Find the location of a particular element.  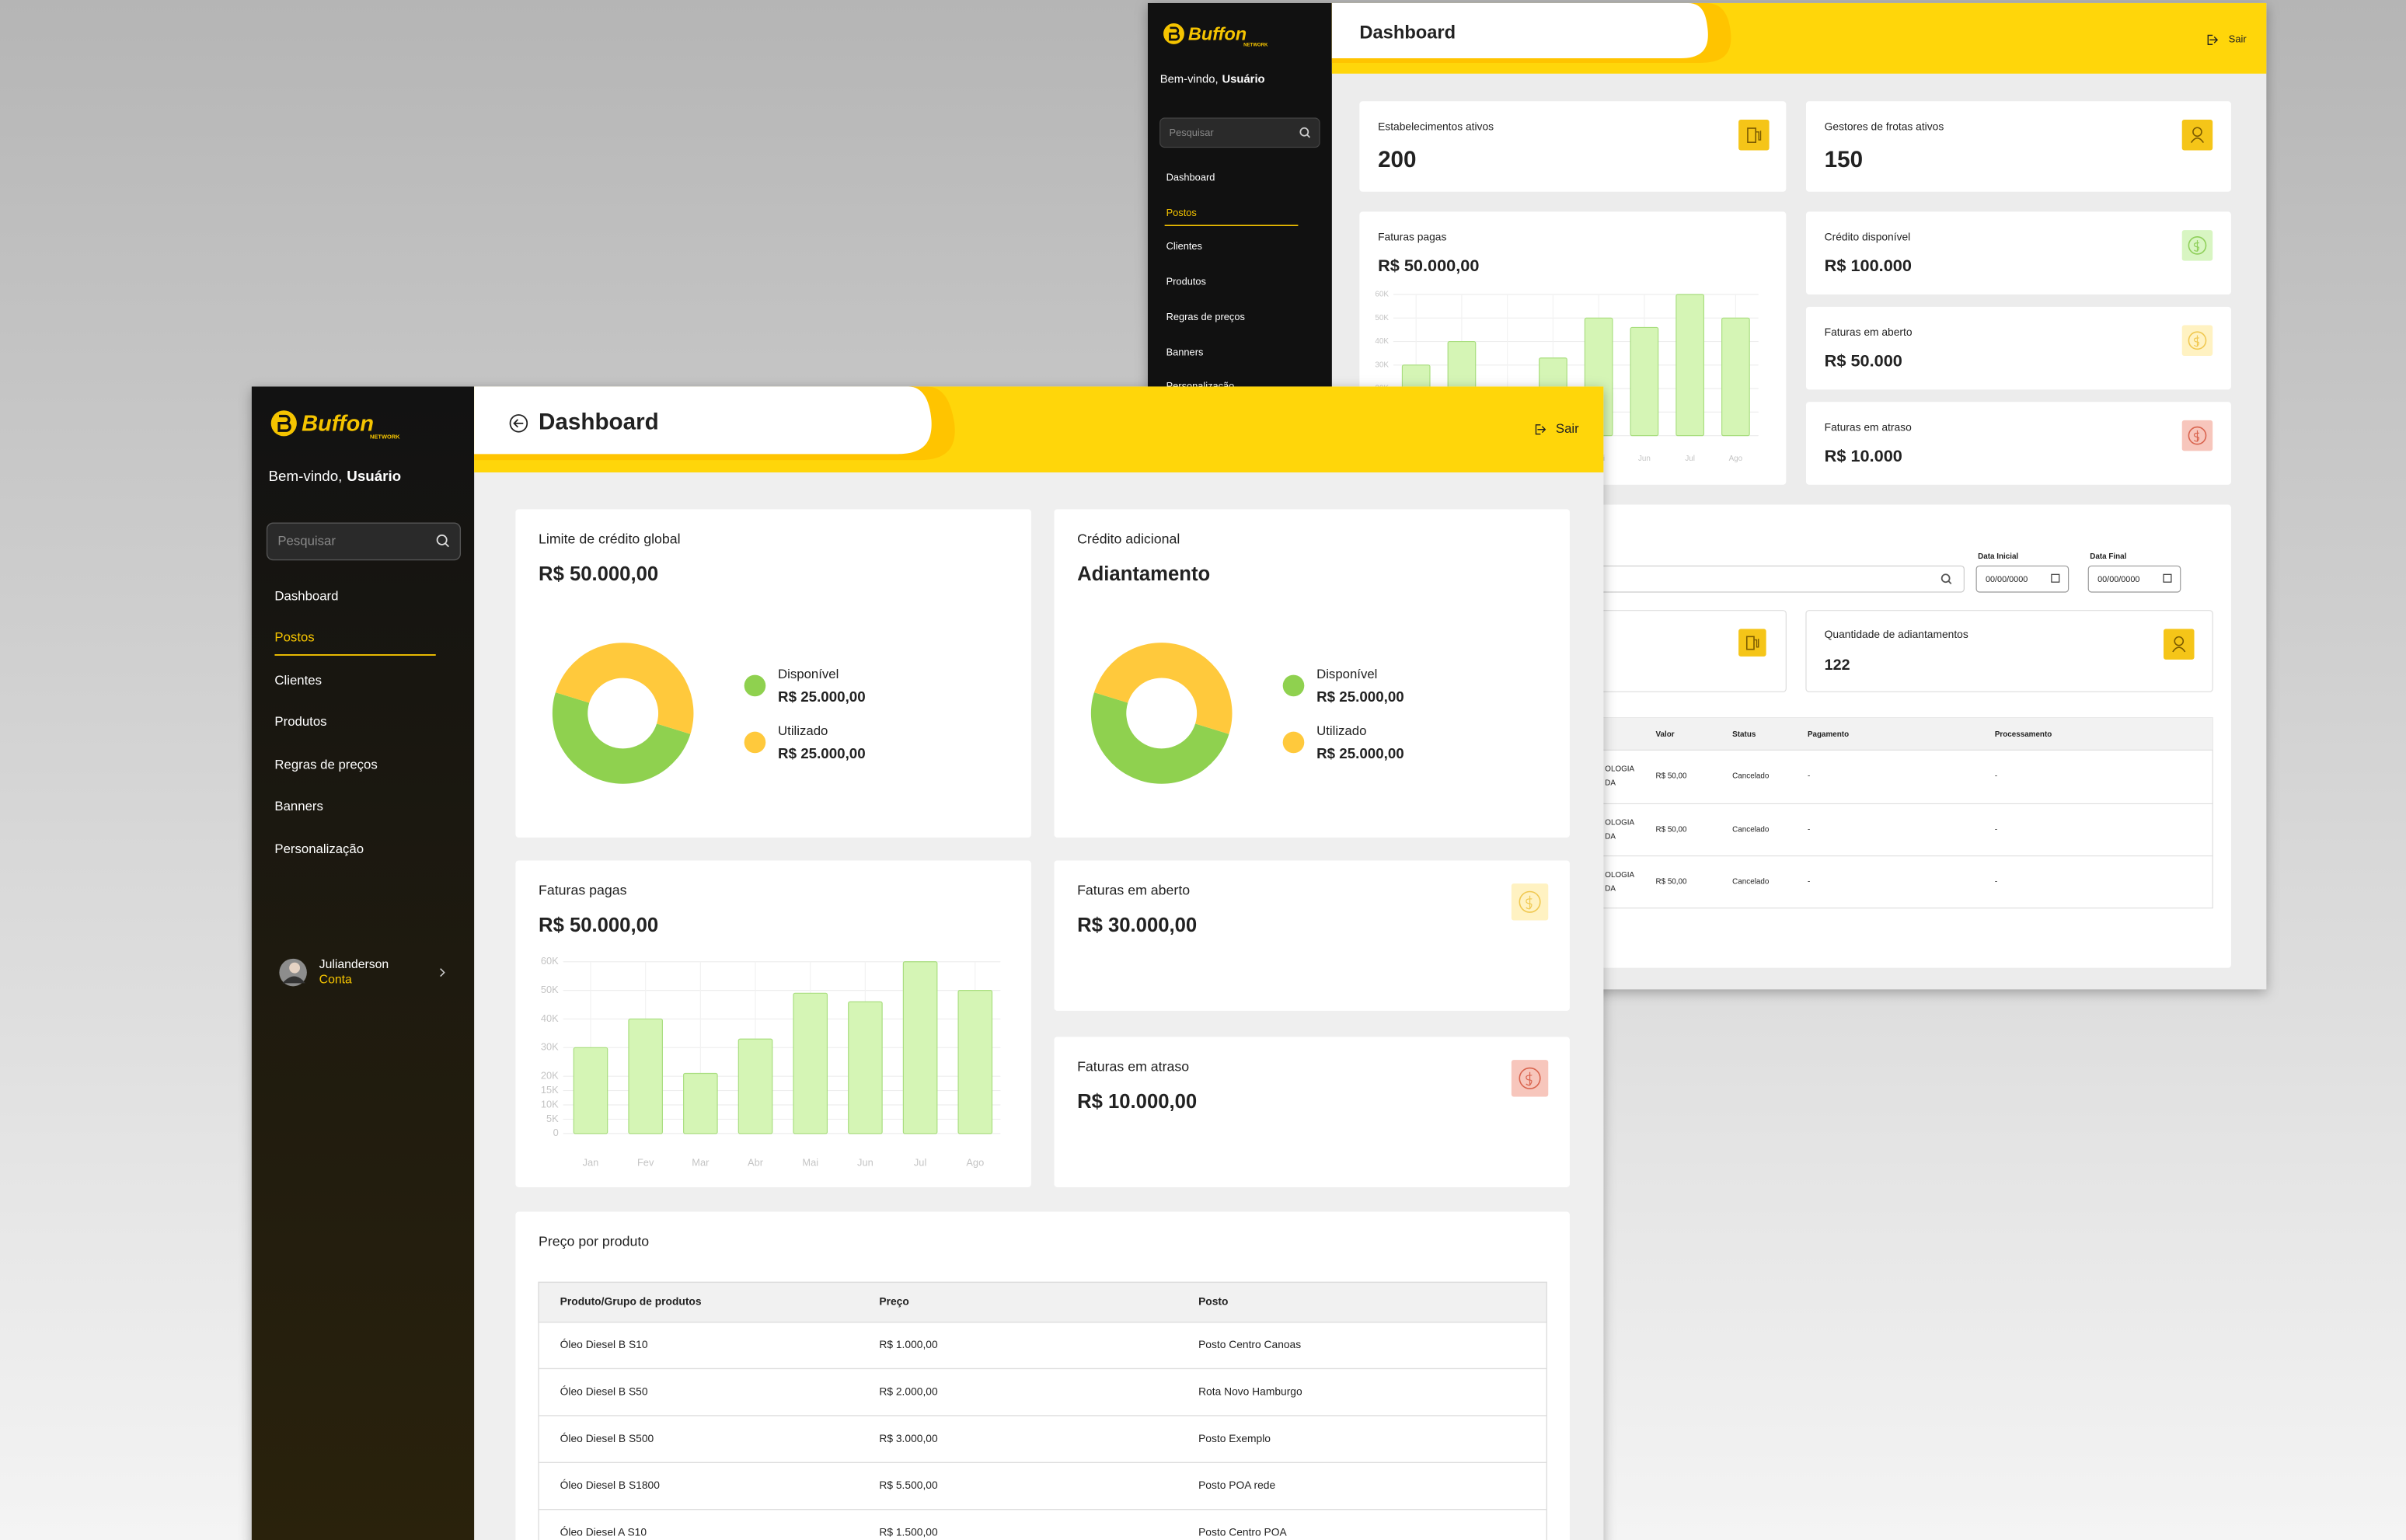

cell: Cancelado is located at coordinates (1751, 776).